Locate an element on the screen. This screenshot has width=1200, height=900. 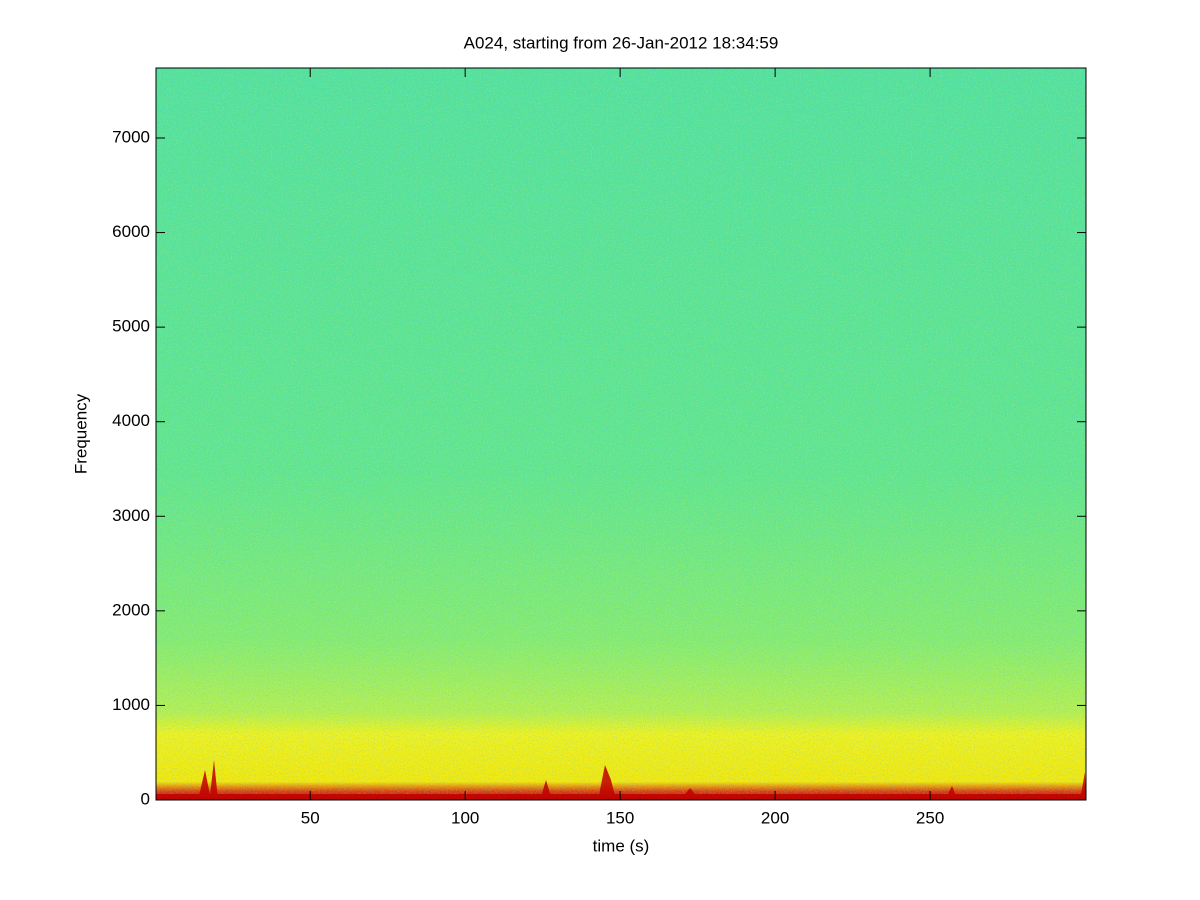
x-tick-label: 200 is located at coordinates (775, 817).